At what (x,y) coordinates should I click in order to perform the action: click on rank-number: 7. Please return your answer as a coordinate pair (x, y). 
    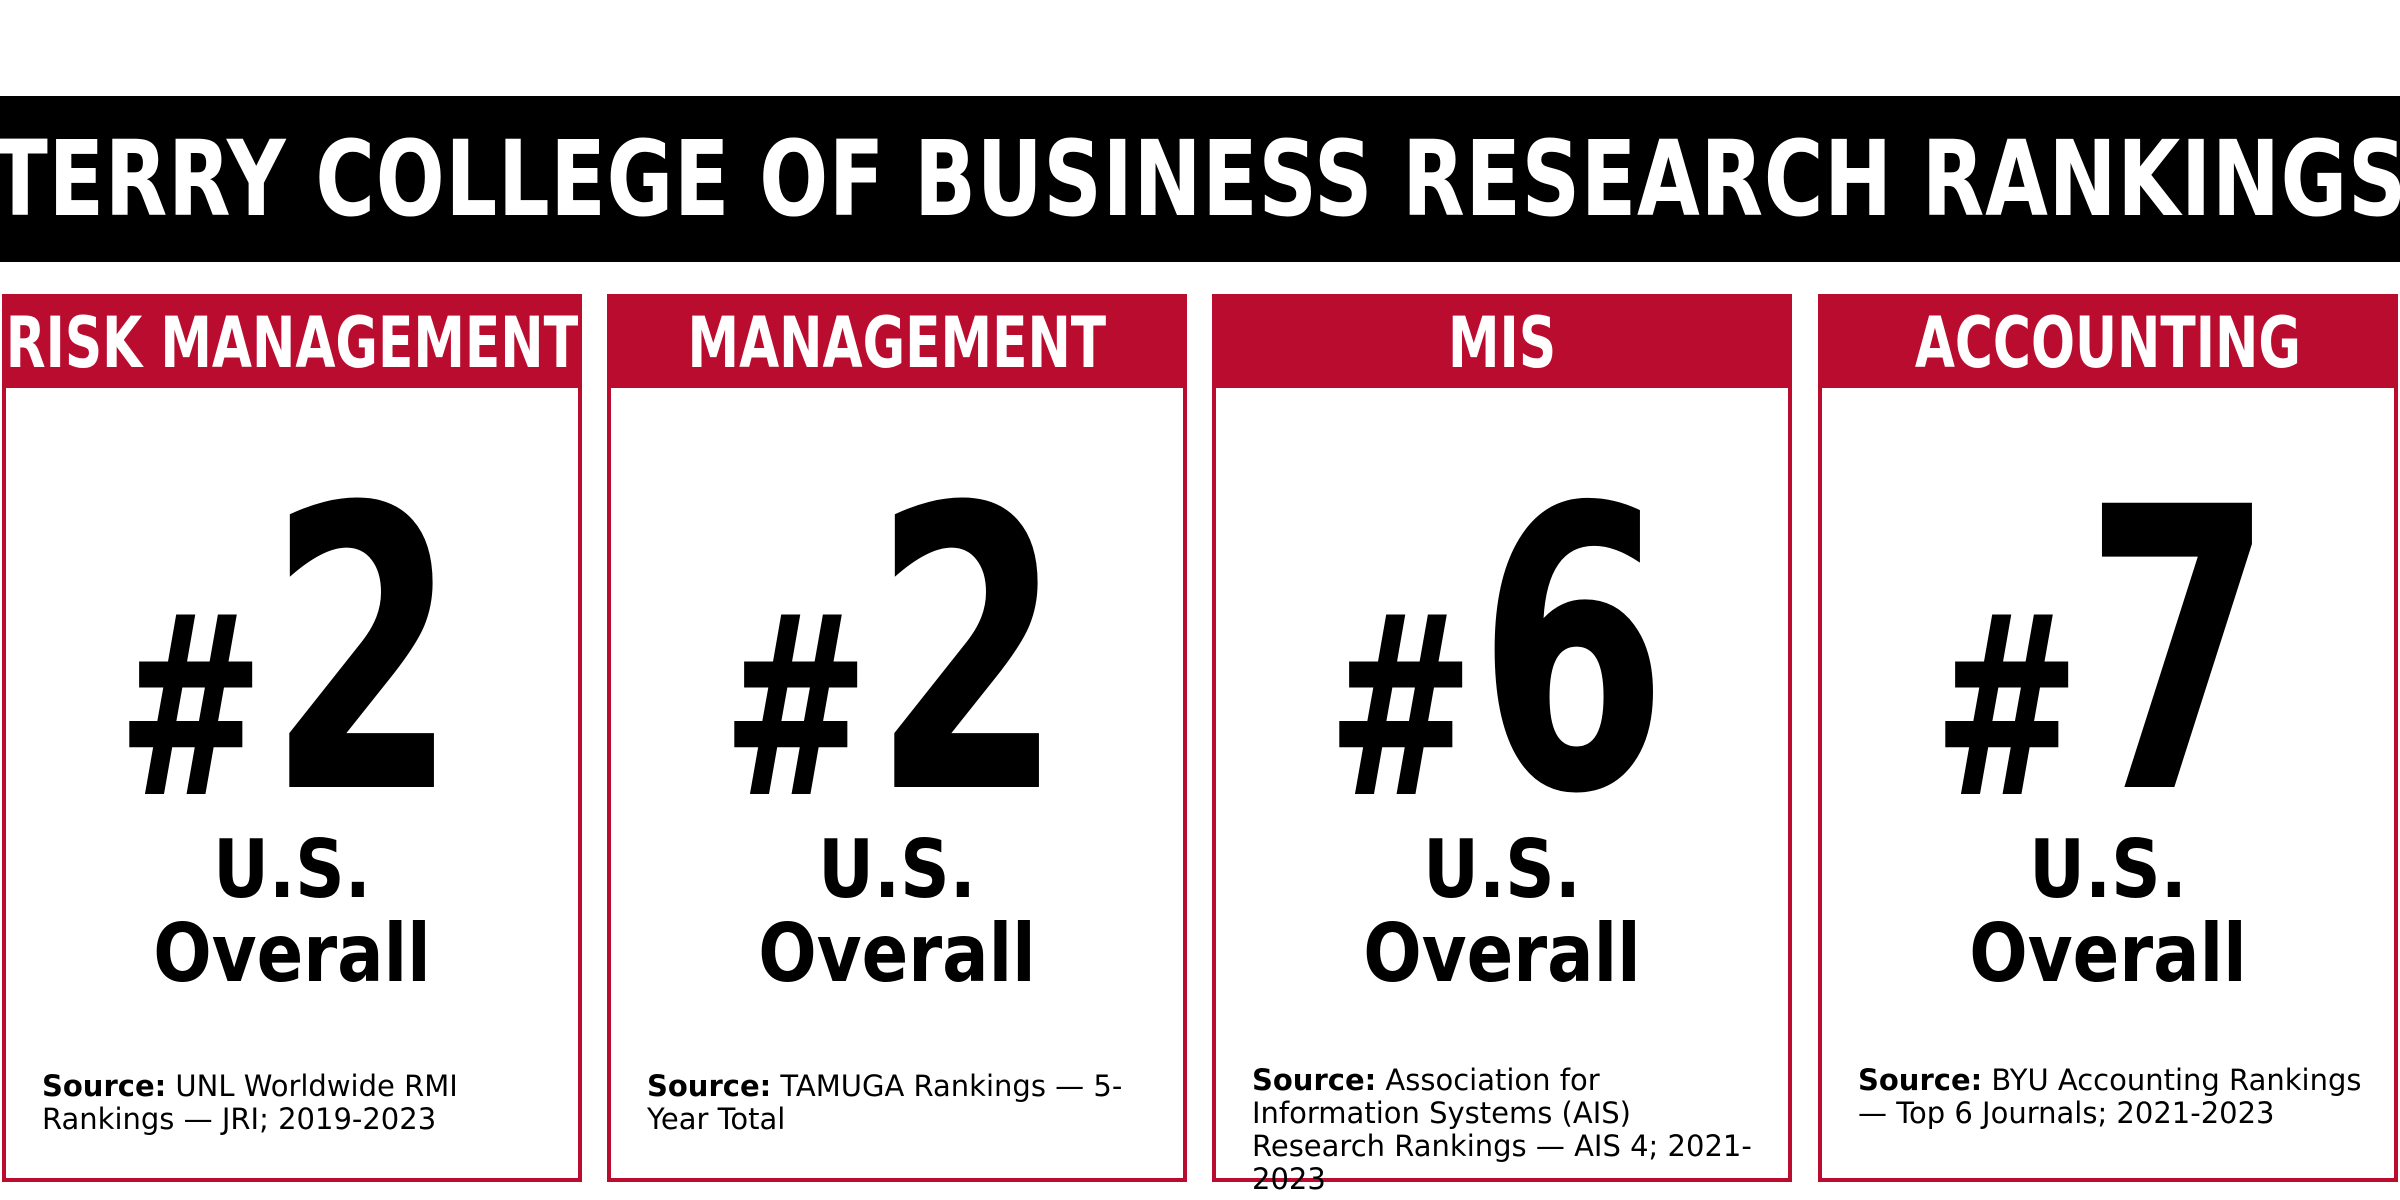
    Looking at the image, I should click on (2178, 652).